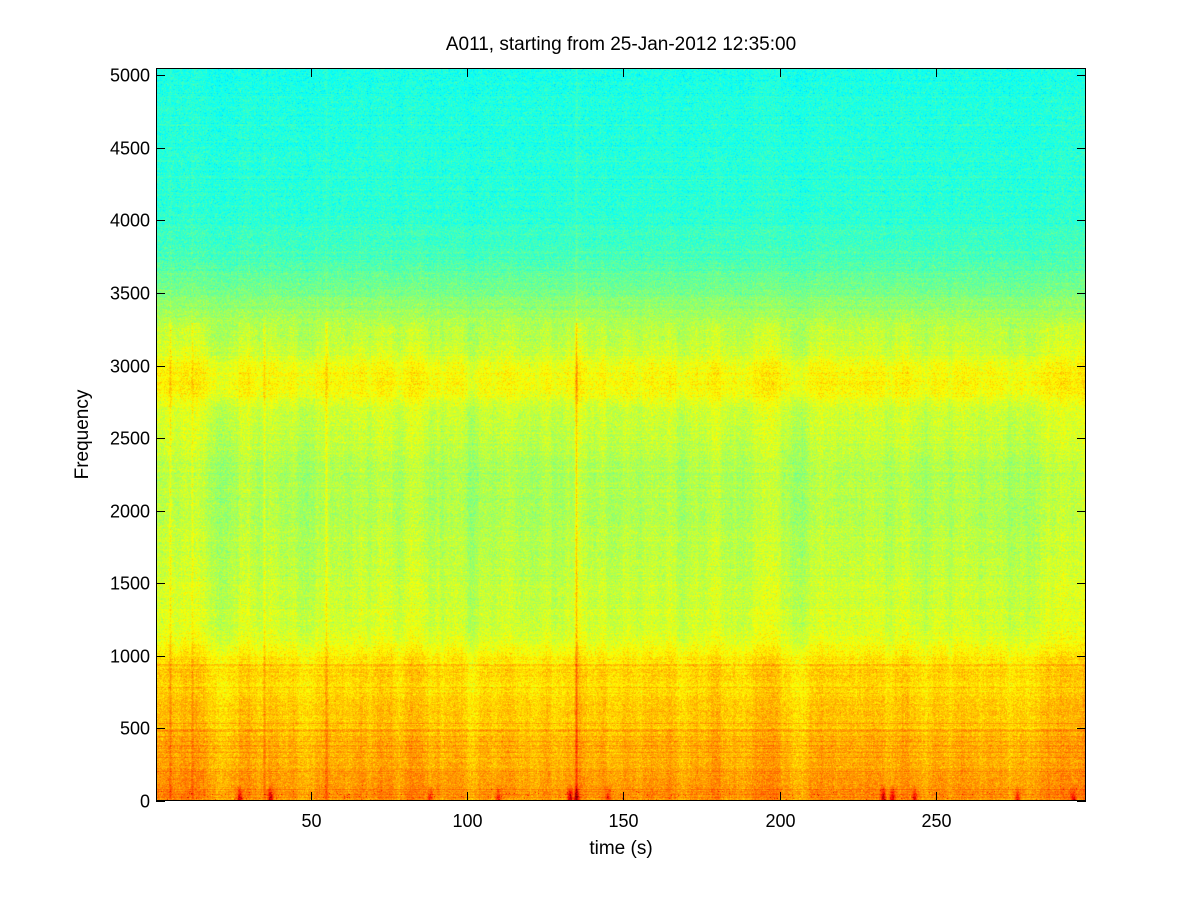 The height and width of the screenshot is (900, 1200). What do you see at coordinates (130, 294) in the screenshot?
I see `y-tick-label: 3500` at bounding box center [130, 294].